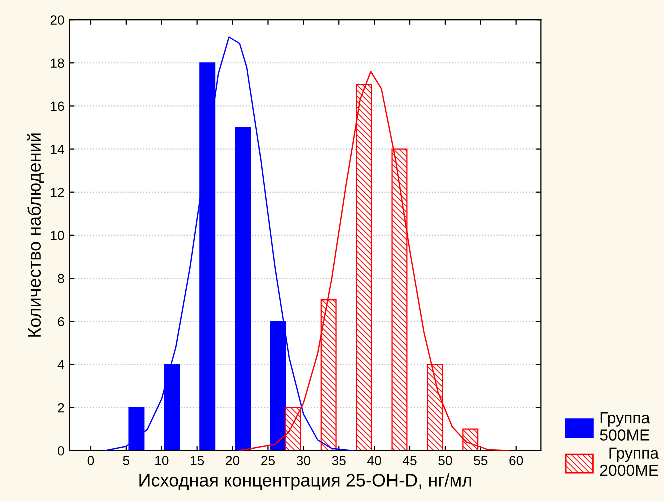 The height and width of the screenshot is (501, 664). What do you see at coordinates (57, 107) in the screenshot?
I see `y-tick-label: 16` at bounding box center [57, 107].